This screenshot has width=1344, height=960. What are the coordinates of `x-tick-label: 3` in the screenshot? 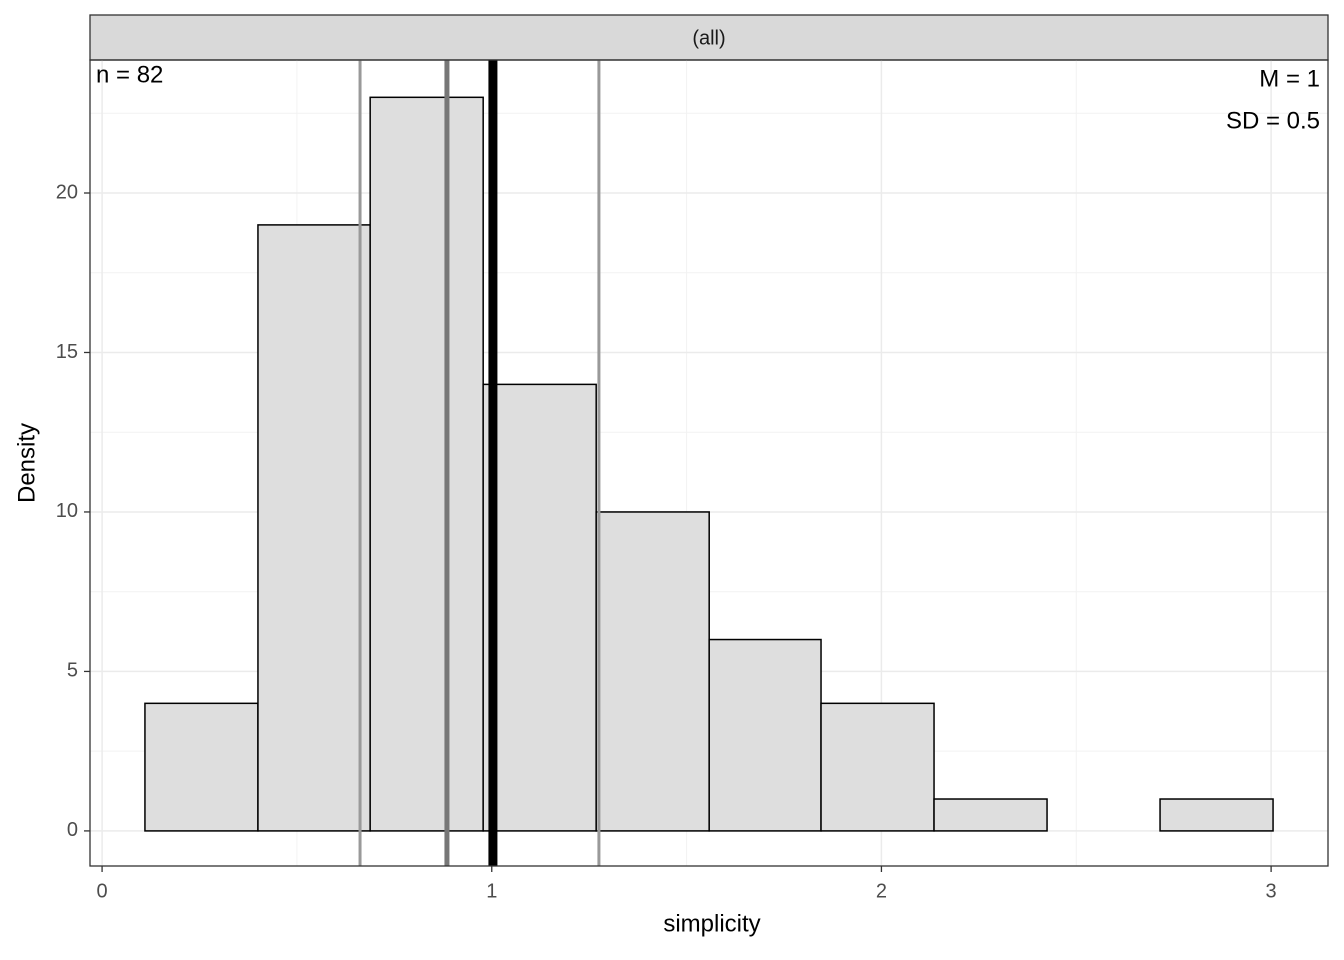 It's located at (1271, 891).